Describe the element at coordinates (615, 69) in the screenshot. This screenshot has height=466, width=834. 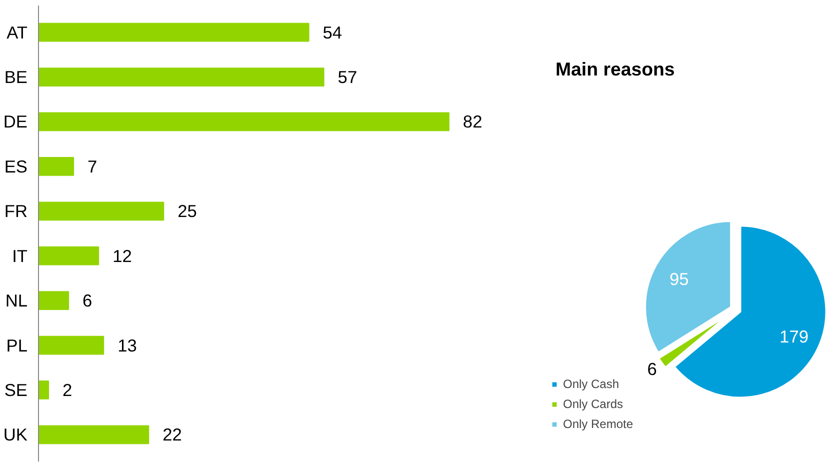
I see `chart-title: Main reasons` at that location.